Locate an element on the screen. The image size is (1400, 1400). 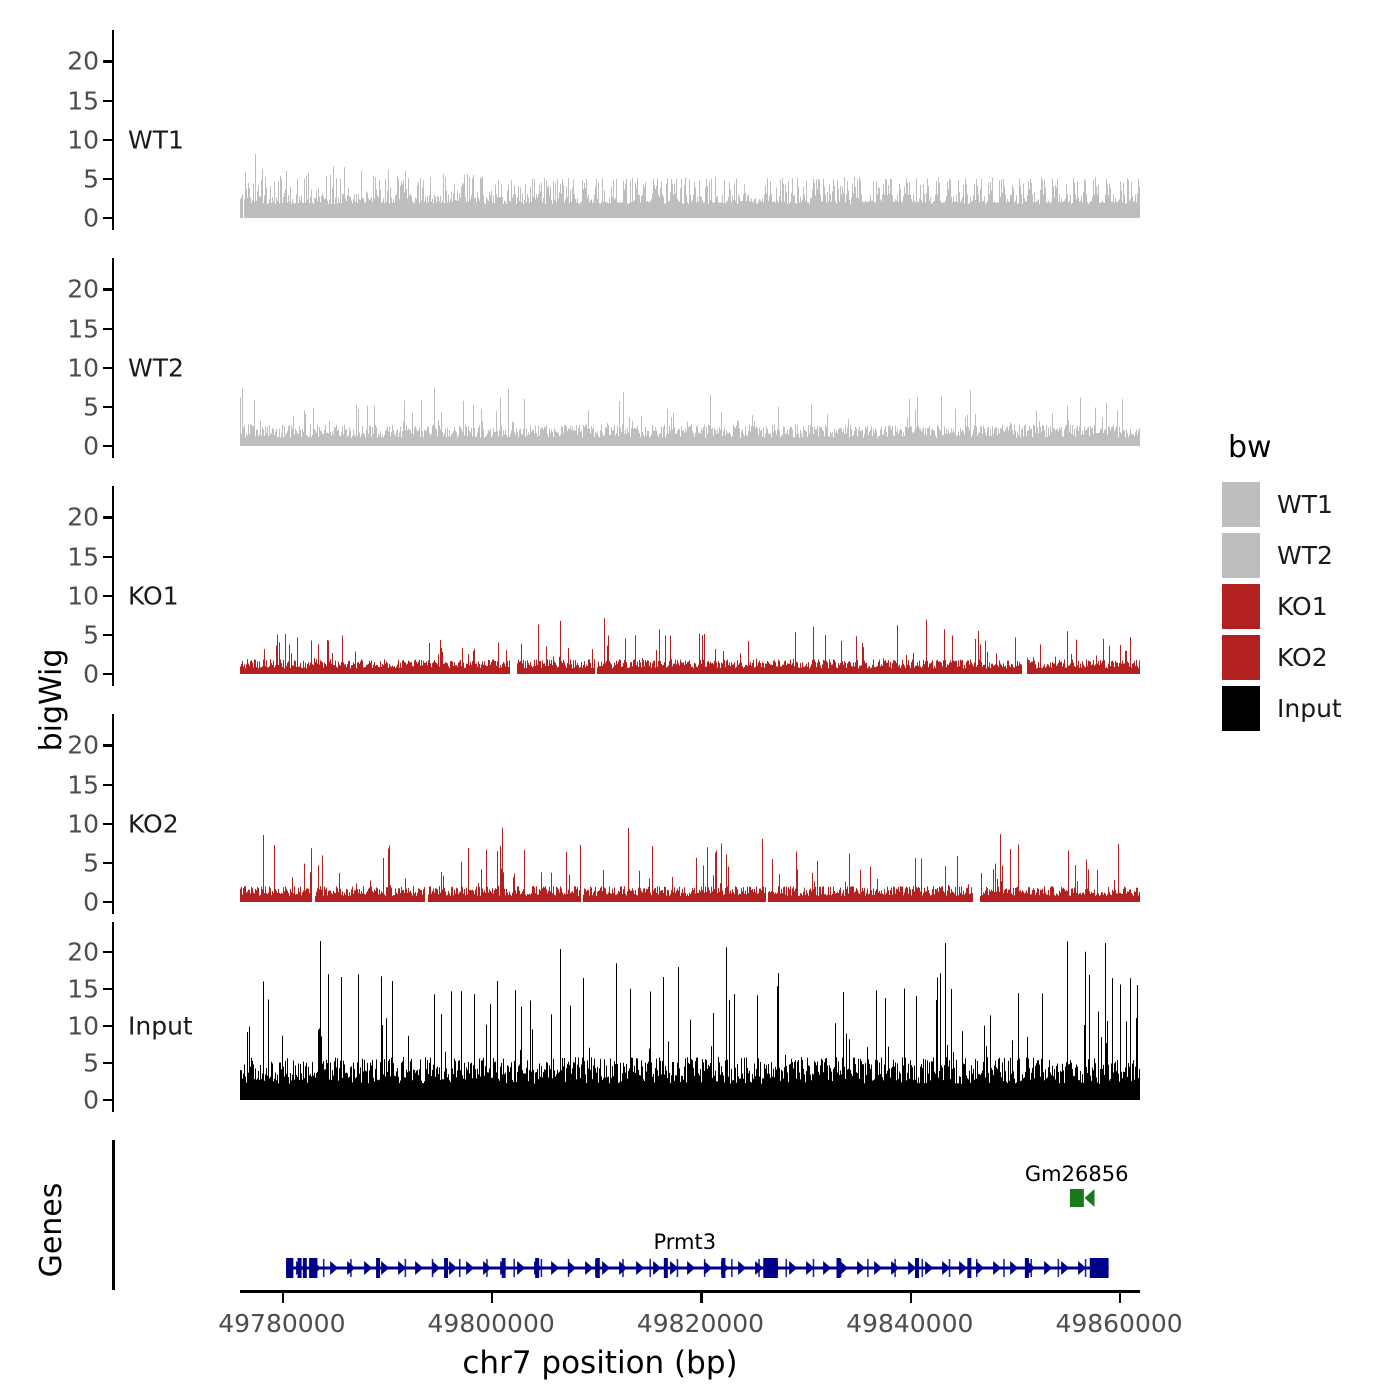
legend-item-ko2: KO2 is located at coordinates (1282, 657).